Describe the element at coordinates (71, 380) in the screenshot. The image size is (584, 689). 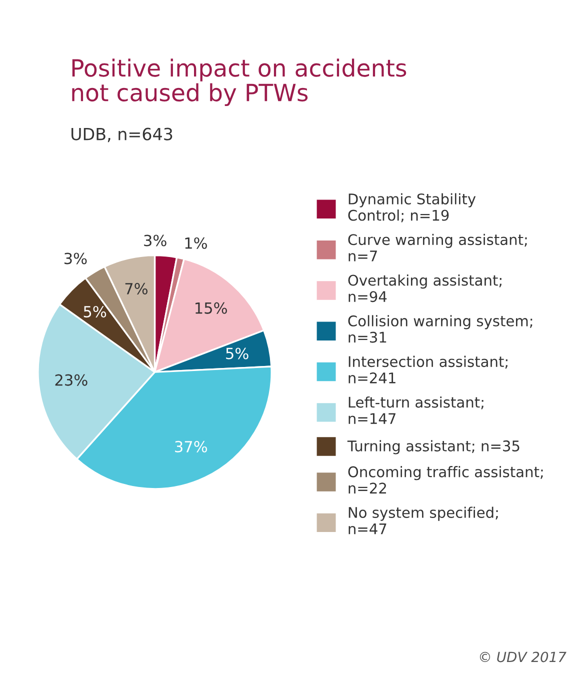
I see `data-label: 23%` at that location.